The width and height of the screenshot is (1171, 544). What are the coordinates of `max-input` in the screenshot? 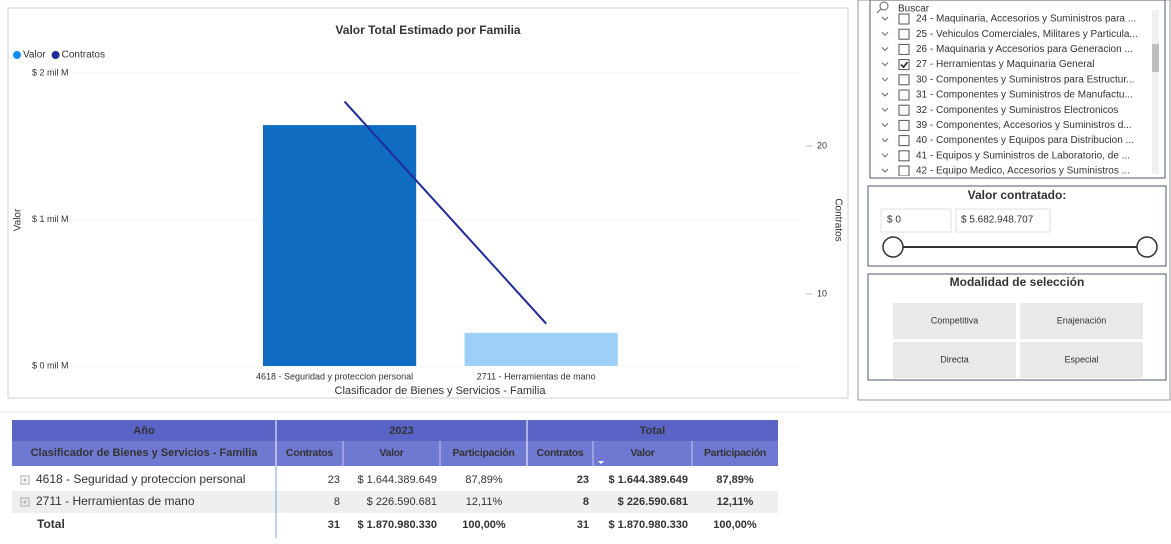 It's located at (1003, 220).